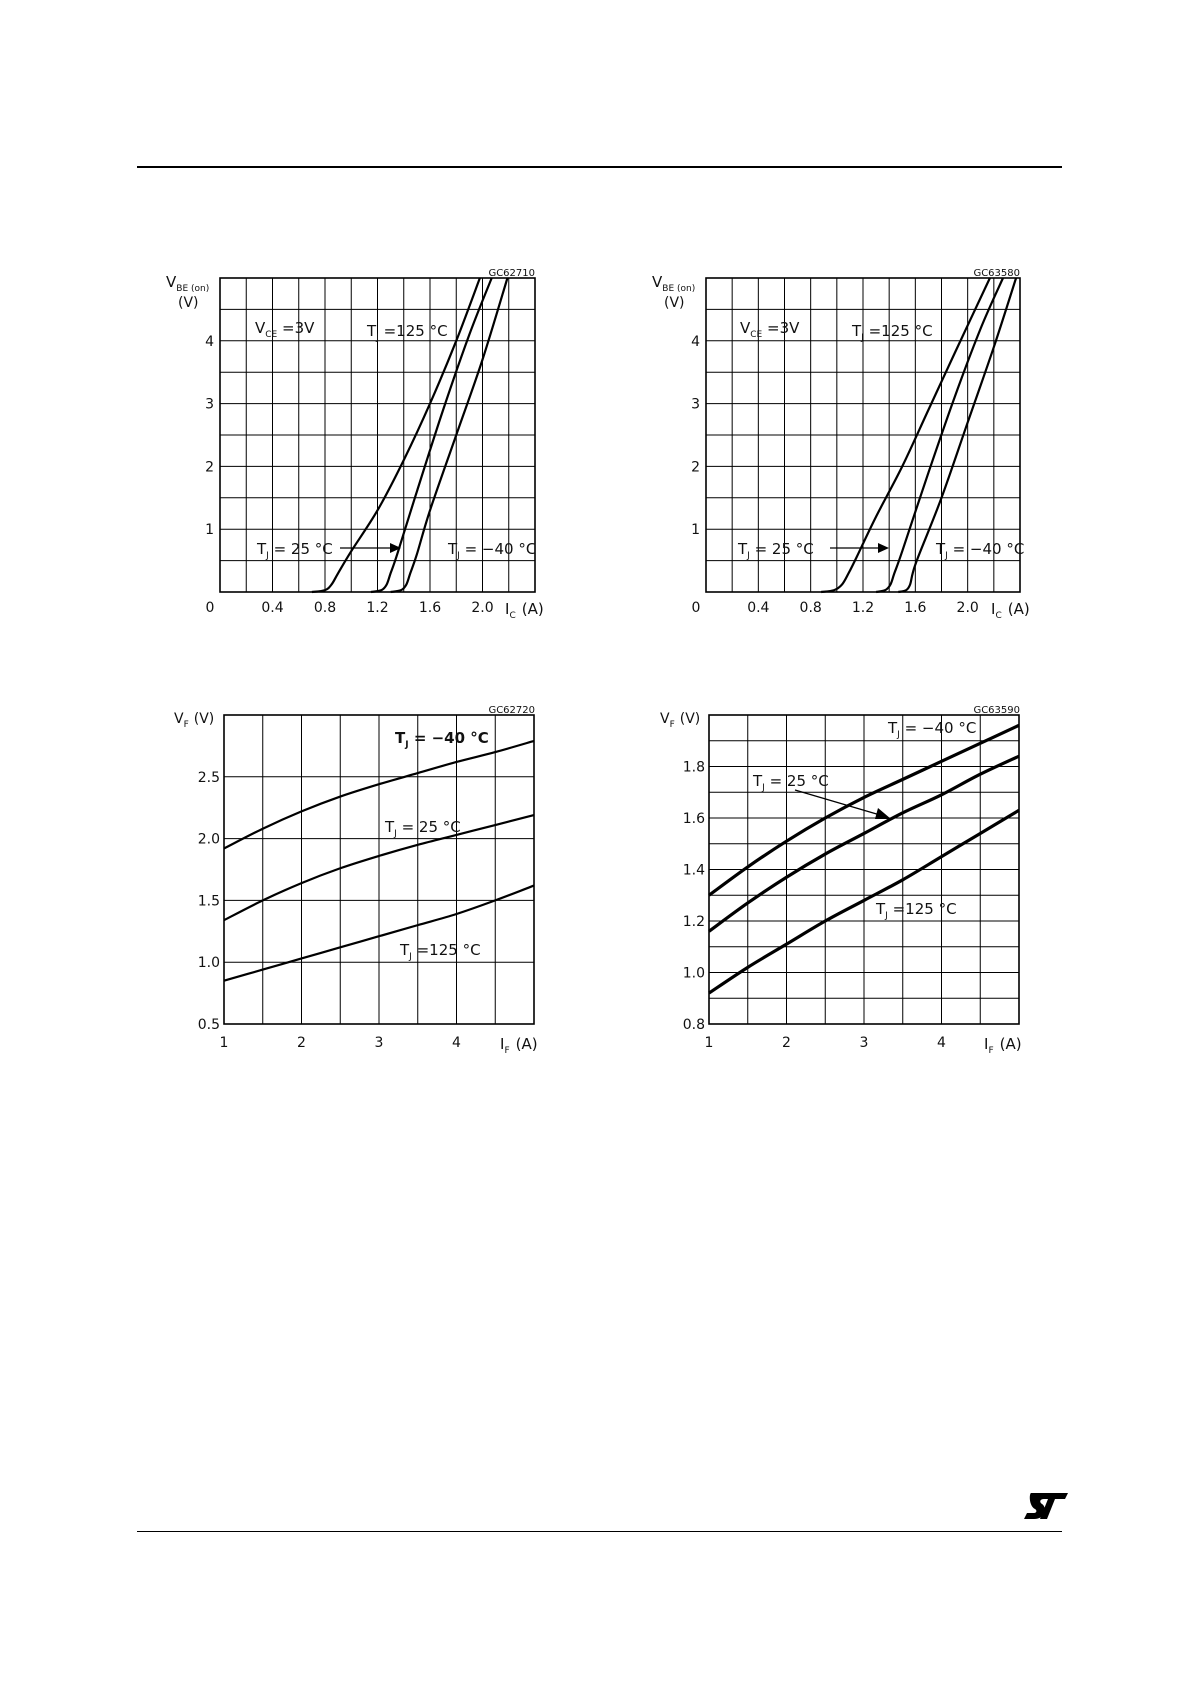  Describe the element at coordinates (694, 922) in the screenshot. I see `y-tick-label: 1.2` at that location.